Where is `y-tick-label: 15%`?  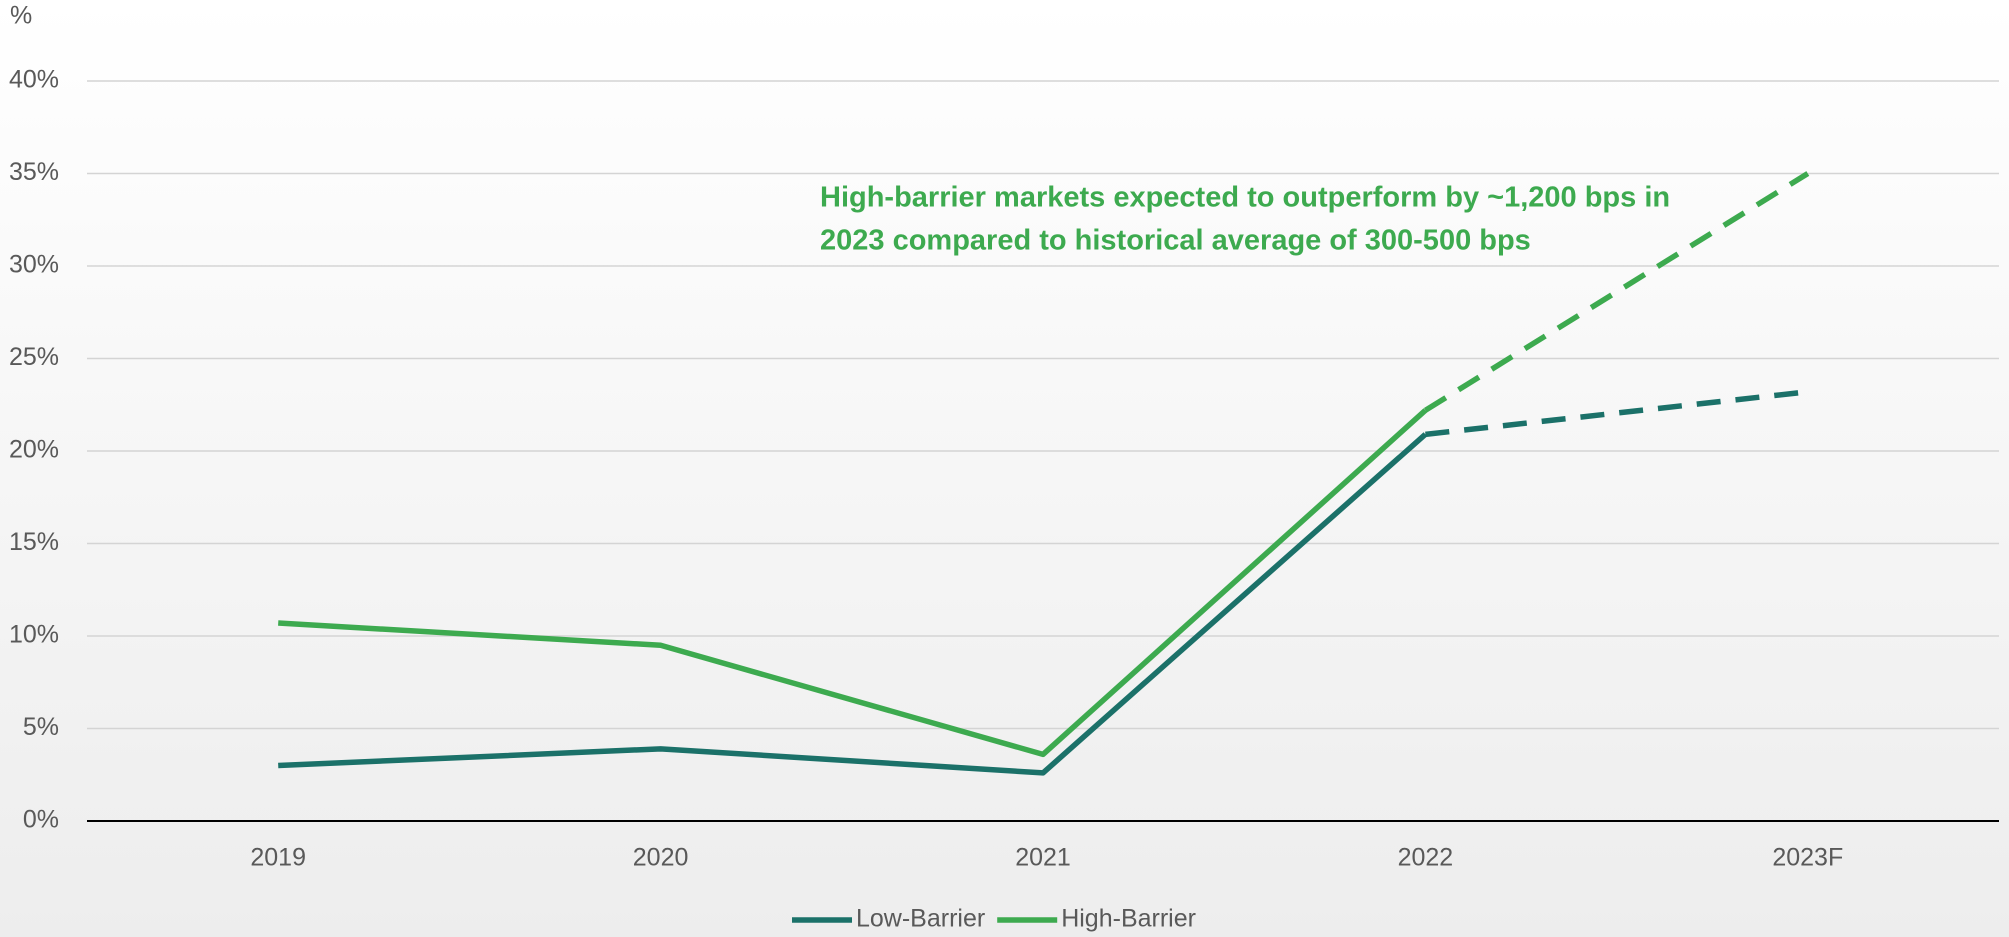
y-tick-label: 15% is located at coordinates (34, 542).